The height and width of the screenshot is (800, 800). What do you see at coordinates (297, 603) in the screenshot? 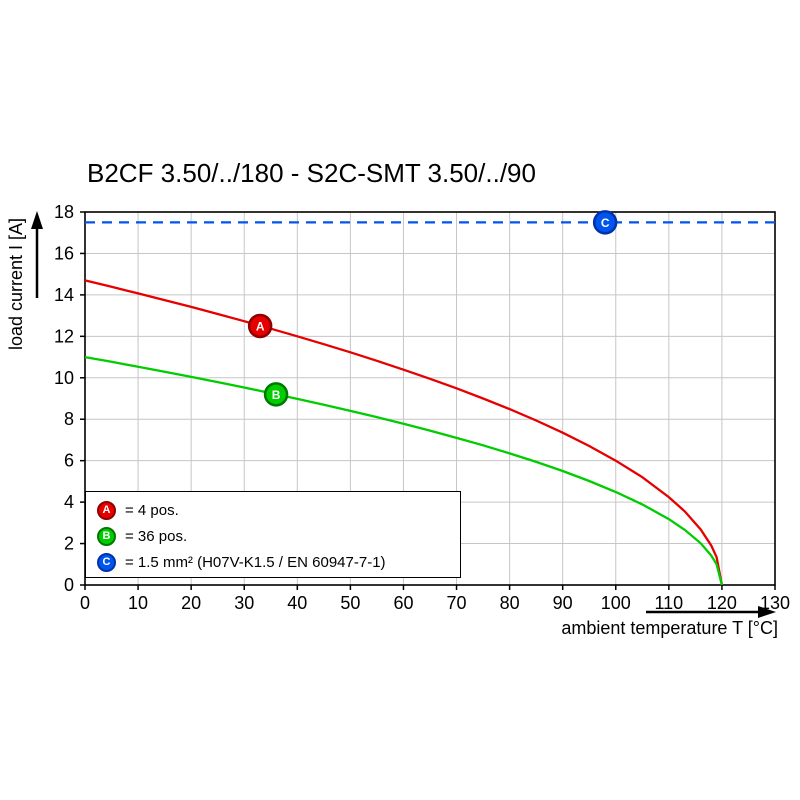
I see `x-tick-label: 40` at bounding box center [297, 603].